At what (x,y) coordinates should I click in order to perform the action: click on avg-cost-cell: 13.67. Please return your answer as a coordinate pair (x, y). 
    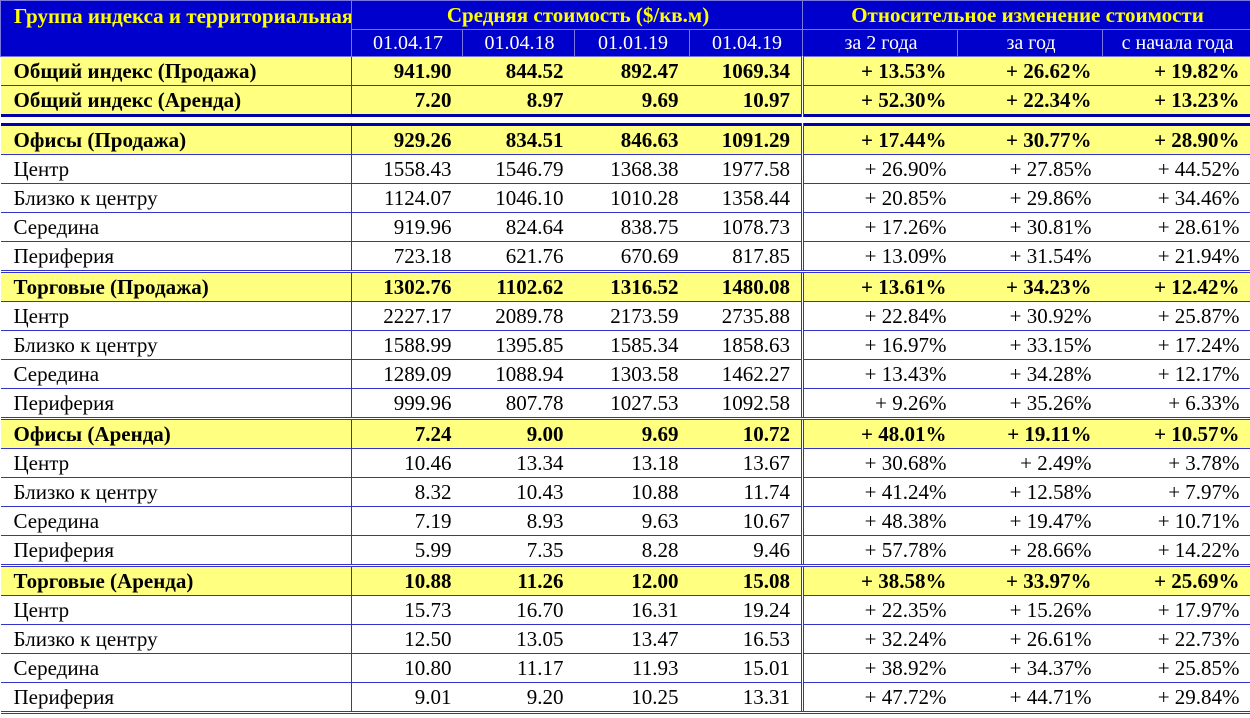
    Looking at the image, I should click on (746, 463).